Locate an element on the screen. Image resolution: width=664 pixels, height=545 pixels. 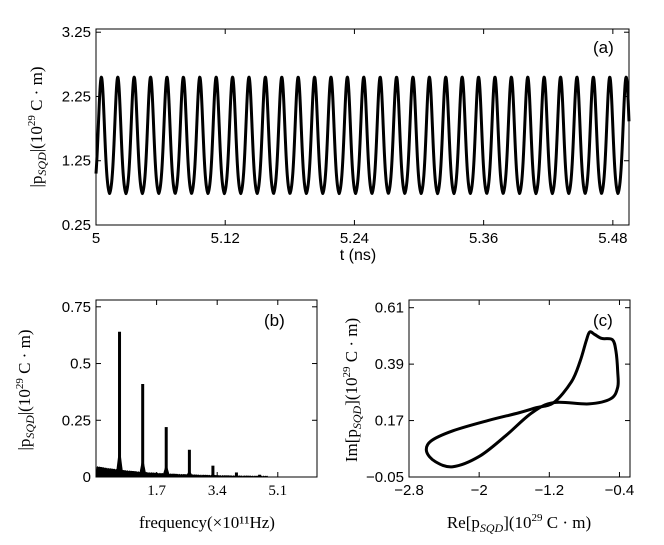
panel-a-xtick-label: 5.36 is located at coordinates (483, 238).